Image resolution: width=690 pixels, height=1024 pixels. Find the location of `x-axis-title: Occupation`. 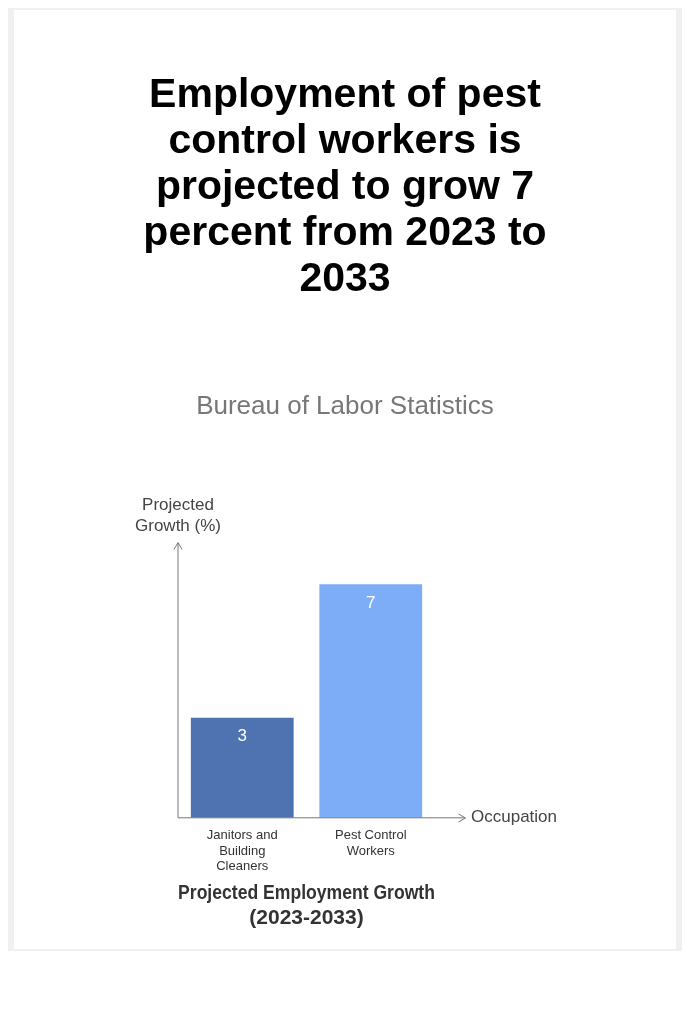

x-axis-title: Occupation is located at coordinates (514, 817).